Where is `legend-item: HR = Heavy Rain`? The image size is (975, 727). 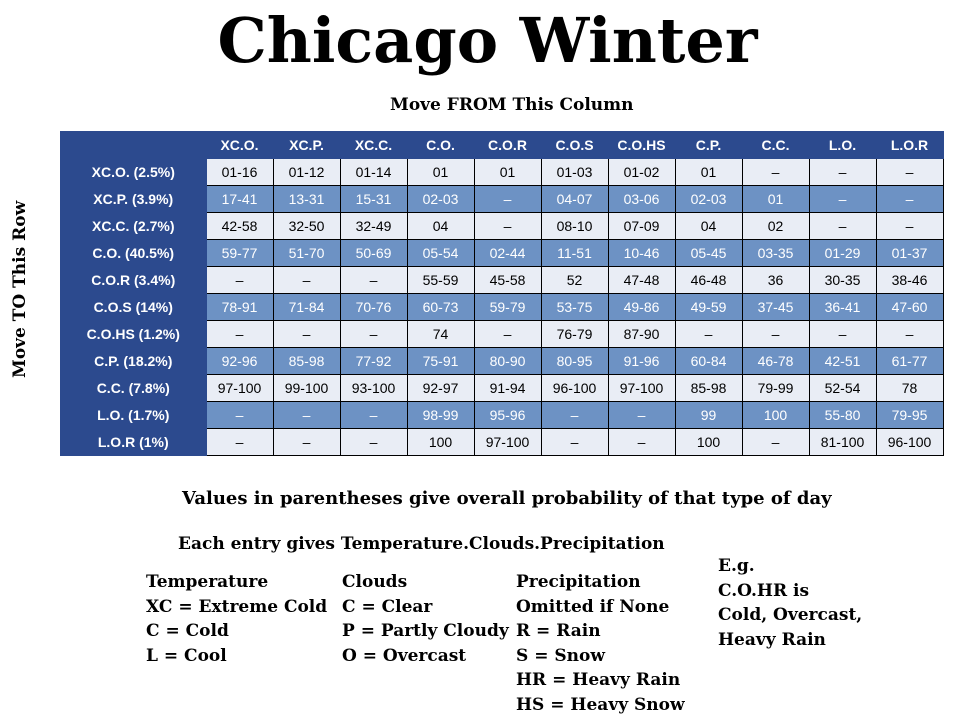 legend-item: HR = Heavy Rain is located at coordinates (598, 680).